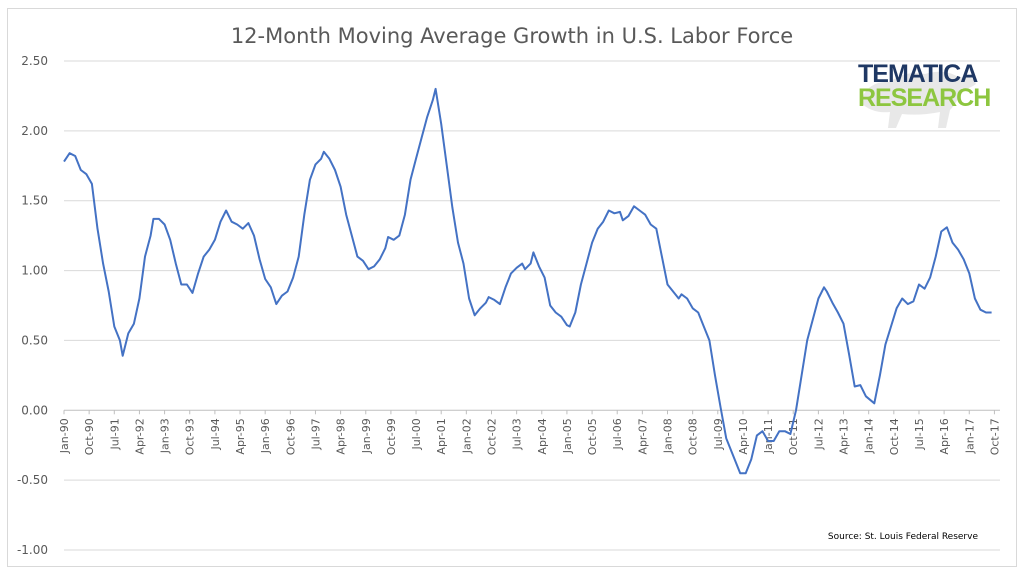 The height and width of the screenshot is (574, 1024). Describe the element at coordinates (793, 436) in the screenshot. I see `x-tick-label: Oct-11` at that location.